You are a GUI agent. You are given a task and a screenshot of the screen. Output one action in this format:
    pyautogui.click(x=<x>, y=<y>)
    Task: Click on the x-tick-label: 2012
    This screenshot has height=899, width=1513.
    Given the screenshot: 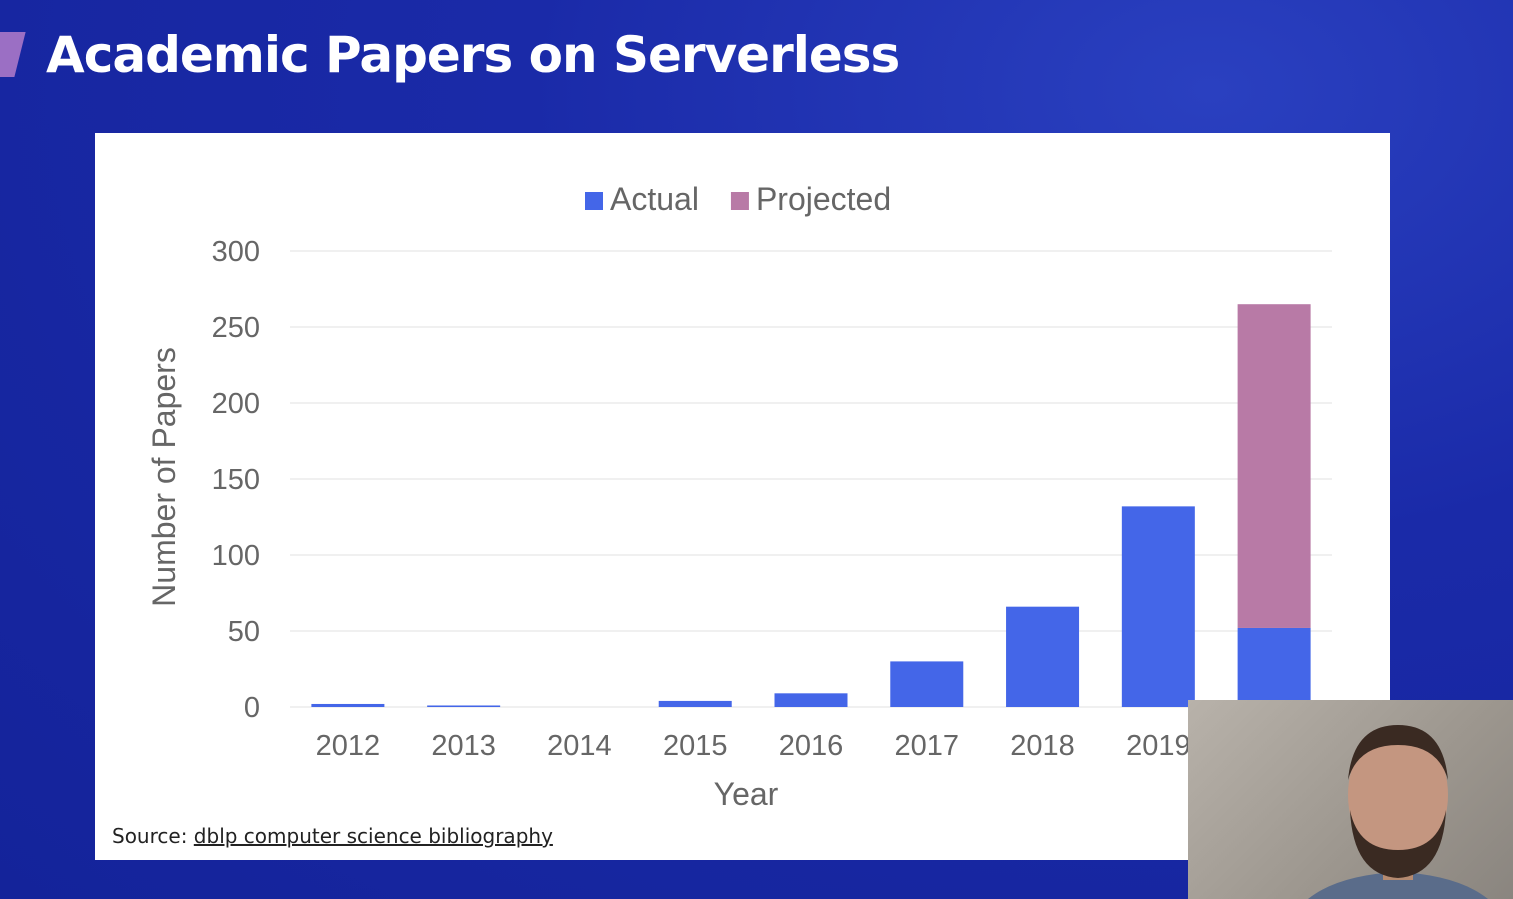 What is the action you would take?
    pyautogui.click(x=348, y=746)
    